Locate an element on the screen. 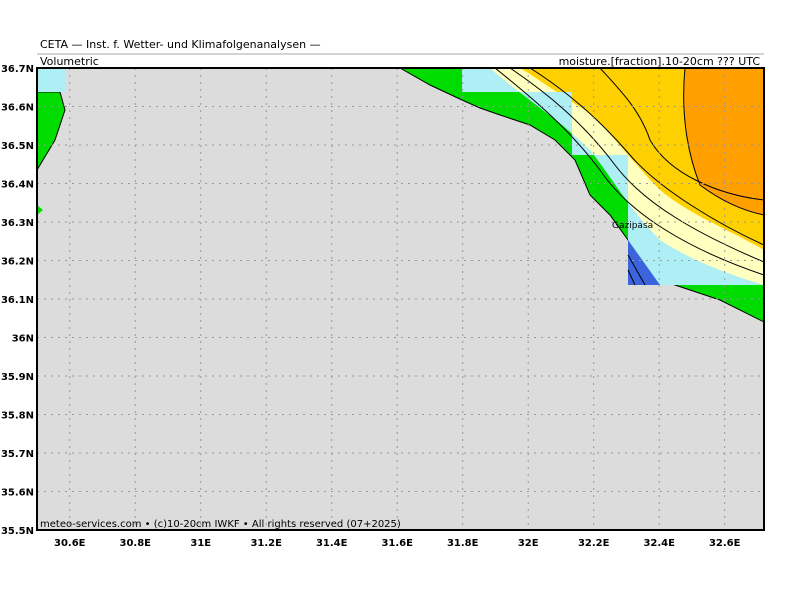 This screenshot has height=604, width=800. lon-label: 32.2E is located at coordinates (594, 543).